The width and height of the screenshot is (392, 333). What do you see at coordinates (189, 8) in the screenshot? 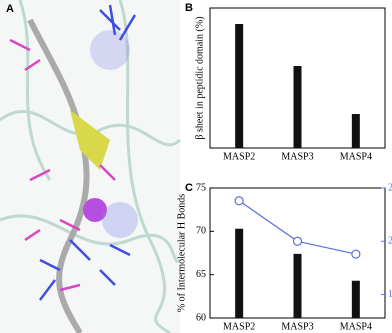
I see `panel-label: B` at bounding box center [189, 8].